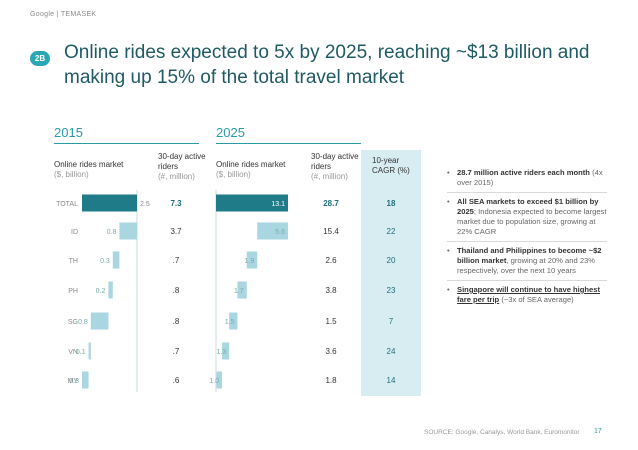  I want to click on bar-2015-th, so click(116, 260).